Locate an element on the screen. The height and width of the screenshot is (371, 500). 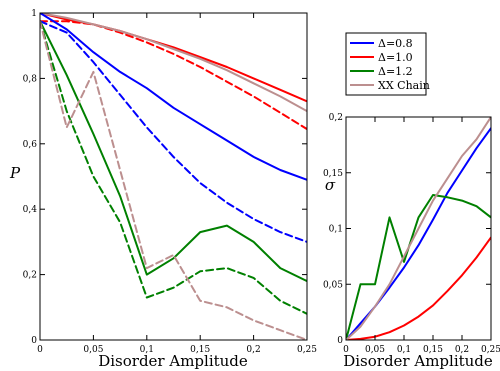
legend: Δ=0.8Δ=1.0Δ=1.2XX Chain is located at coordinates (387, 64).